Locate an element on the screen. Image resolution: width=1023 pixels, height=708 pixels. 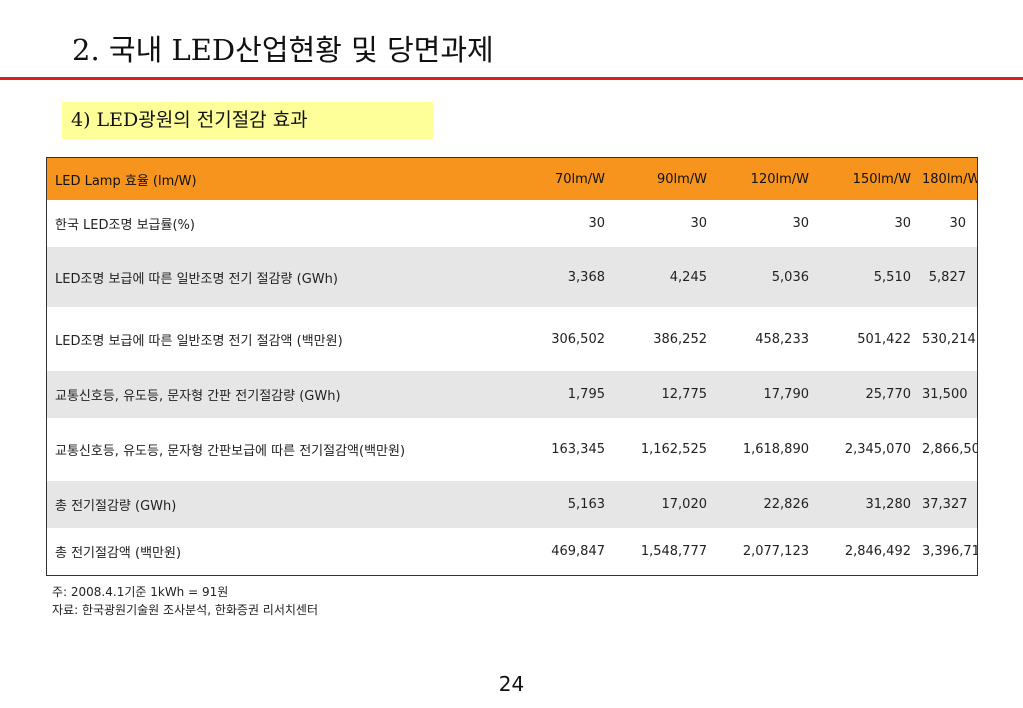
table-cell: 2,866,500 is located at coordinates (949, 449).